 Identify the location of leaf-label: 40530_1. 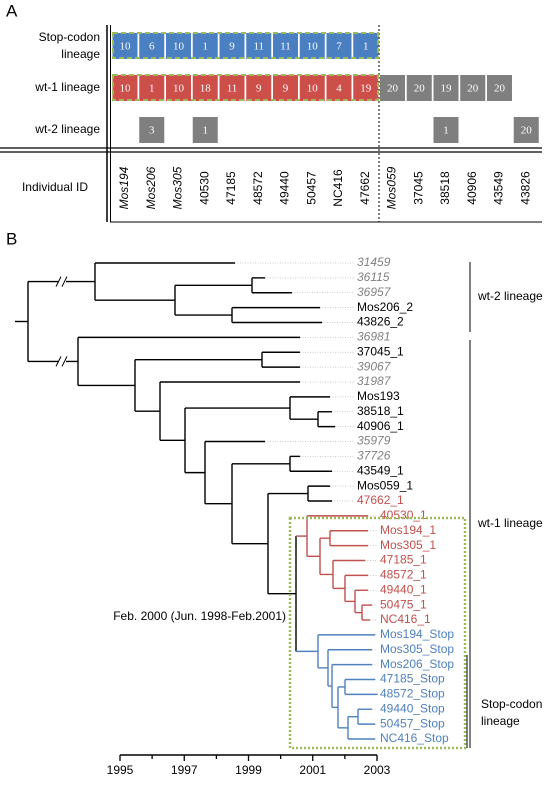
(403, 515).